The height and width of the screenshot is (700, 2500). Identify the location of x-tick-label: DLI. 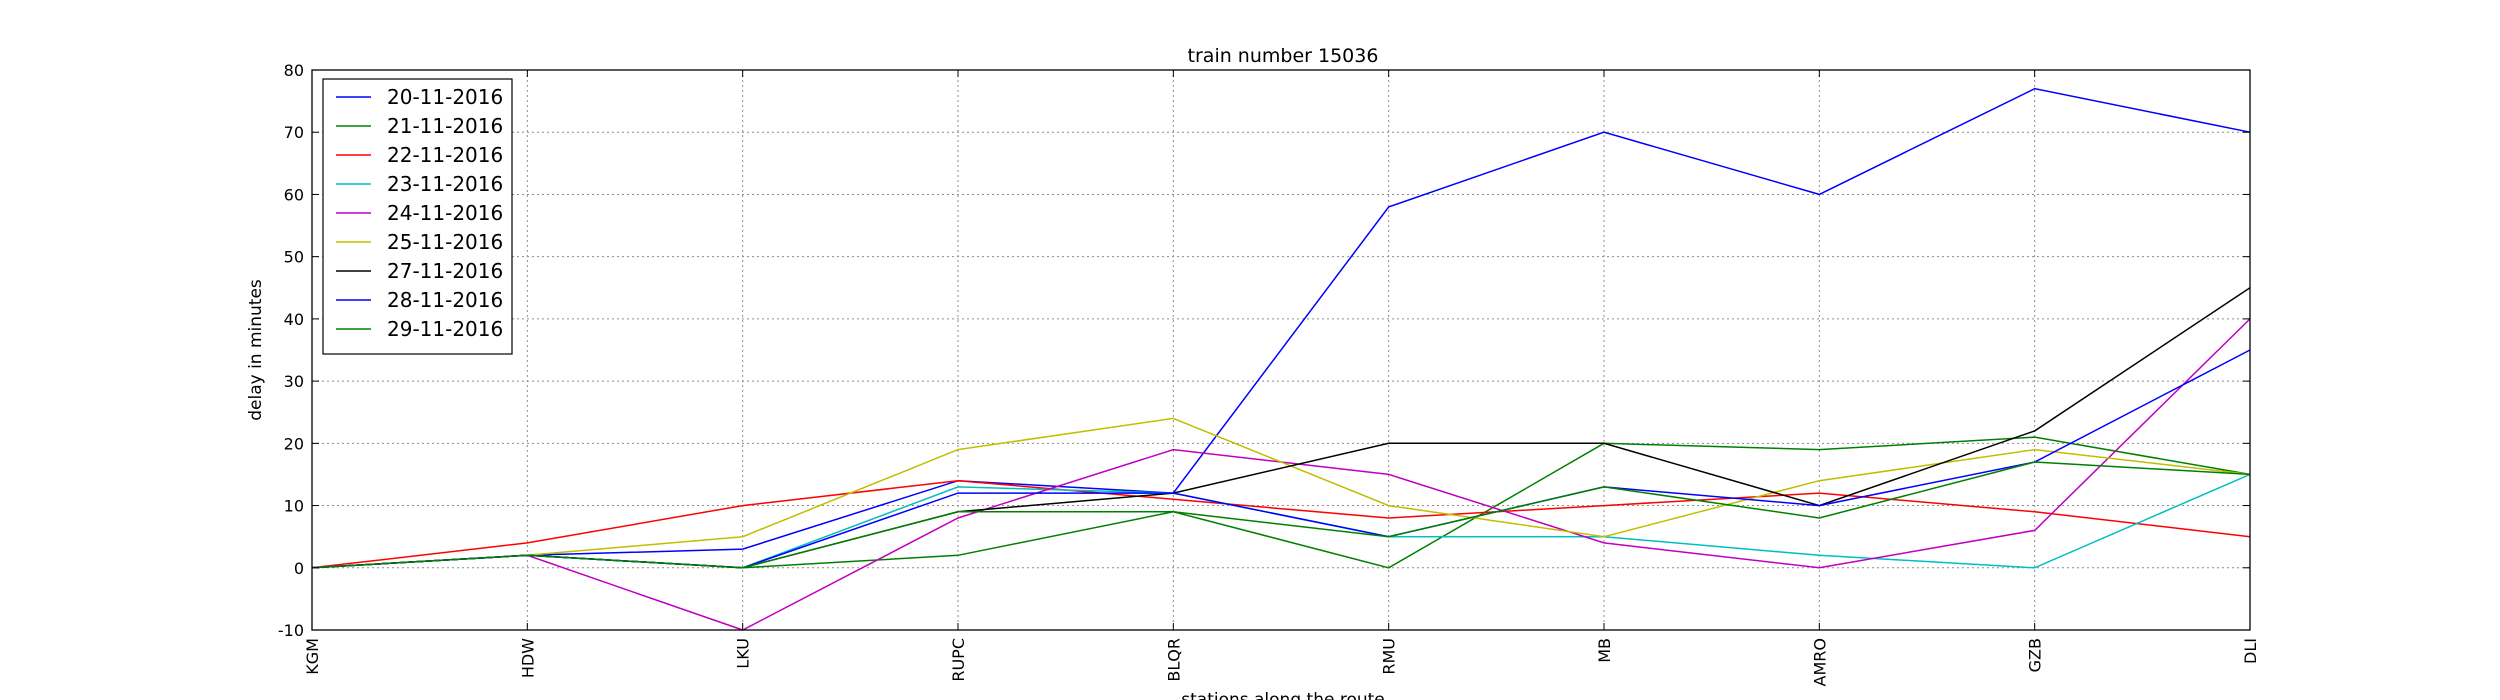
(2250, 651).